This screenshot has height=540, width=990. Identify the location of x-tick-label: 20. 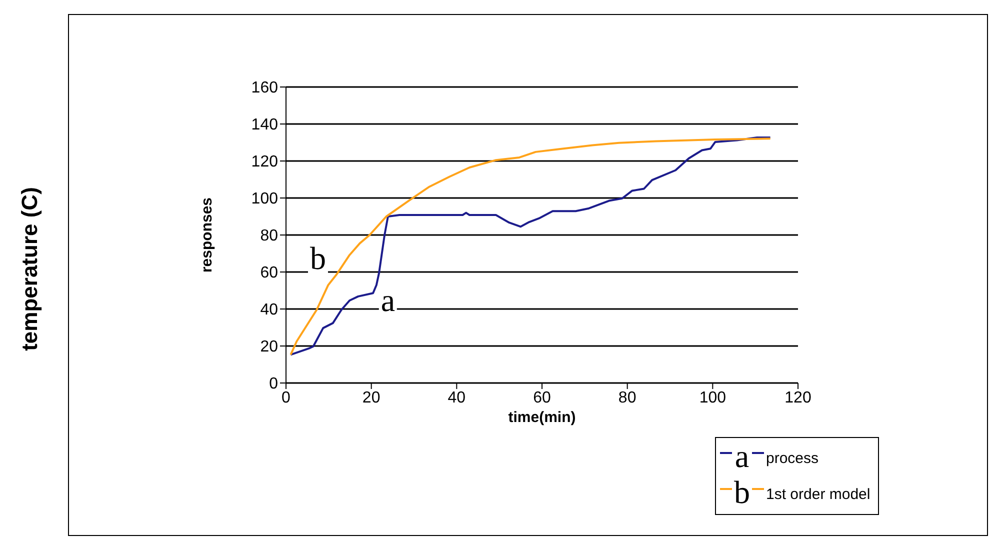
(371, 397).